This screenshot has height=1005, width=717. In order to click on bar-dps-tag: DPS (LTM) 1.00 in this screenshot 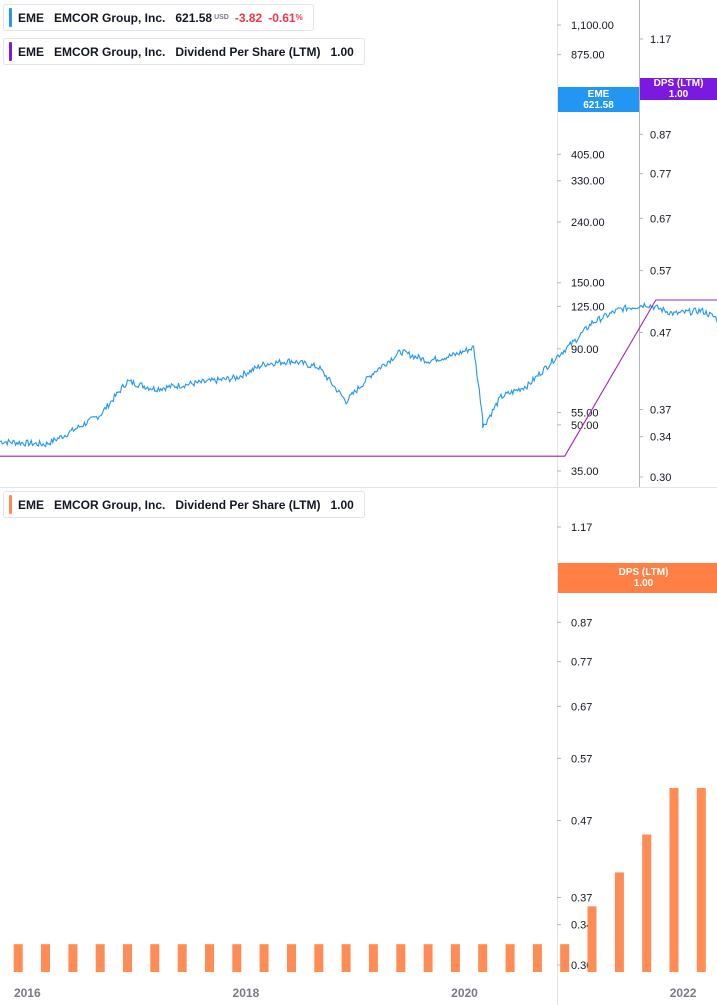, I will do `click(637, 578)`.